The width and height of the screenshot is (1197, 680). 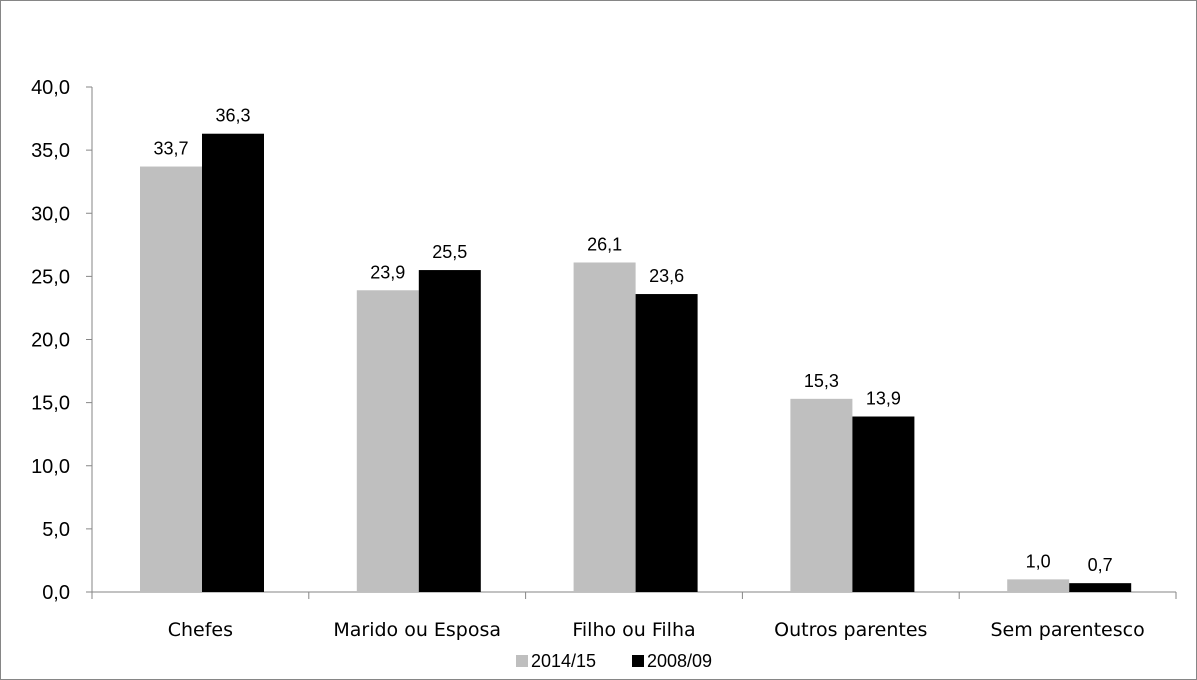 What do you see at coordinates (50, 404) in the screenshot?
I see `y-tick-label: 15,0` at bounding box center [50, 404].